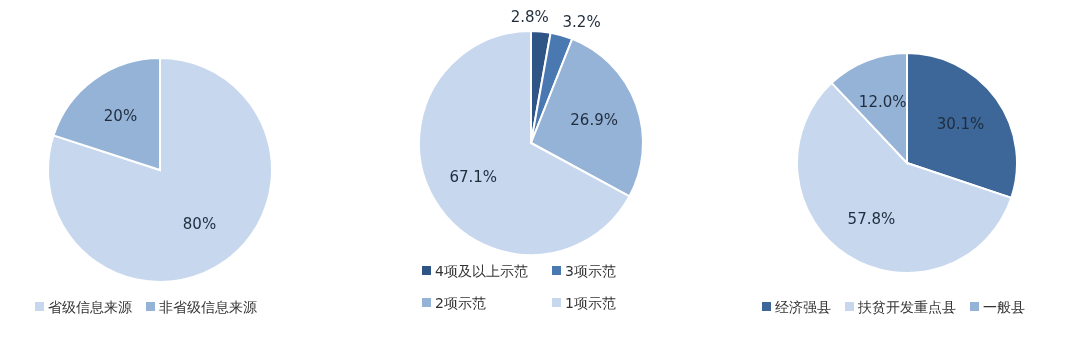  Describe the element at coordinates (803, 307) in the screenshot. I see `legend-label: 经济强县` at that location.